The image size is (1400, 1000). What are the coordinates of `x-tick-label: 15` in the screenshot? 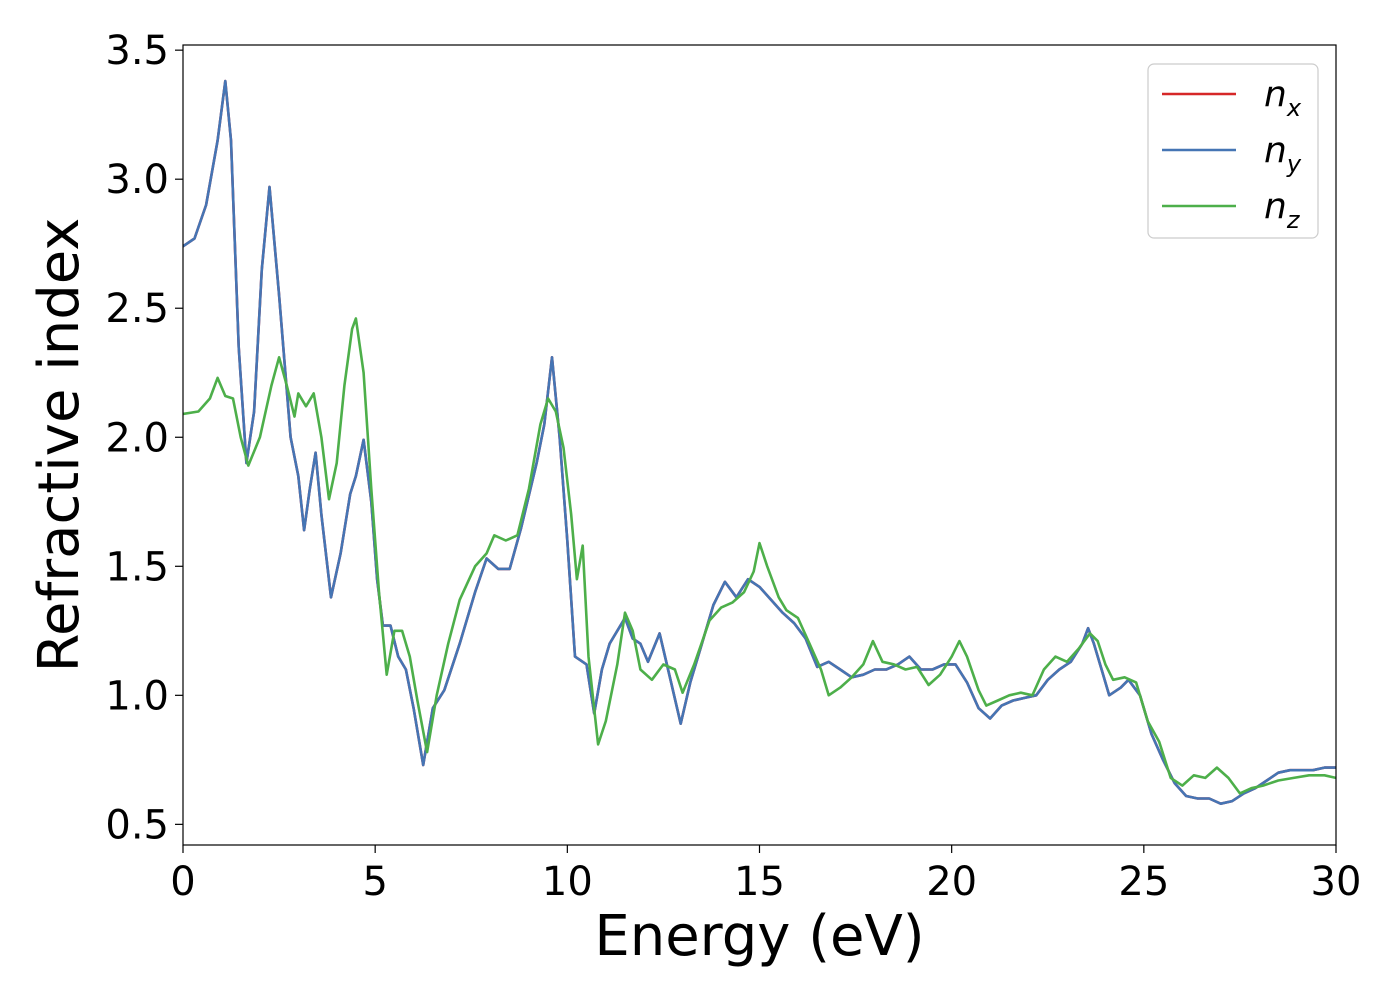 It's located at (759, 882).